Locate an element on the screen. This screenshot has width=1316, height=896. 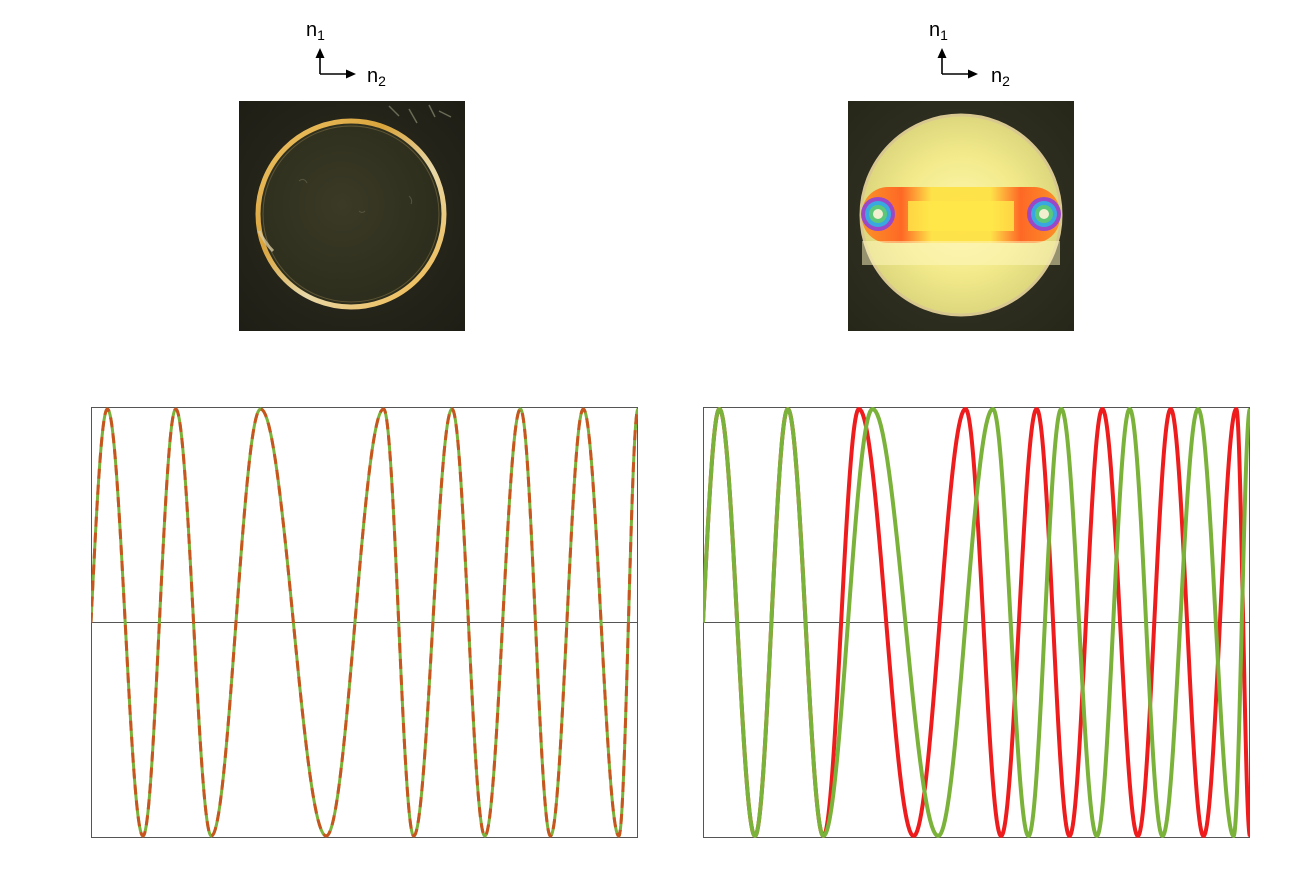
left-axis-indicator: n1 n2 is located at coordinates (350, 58).